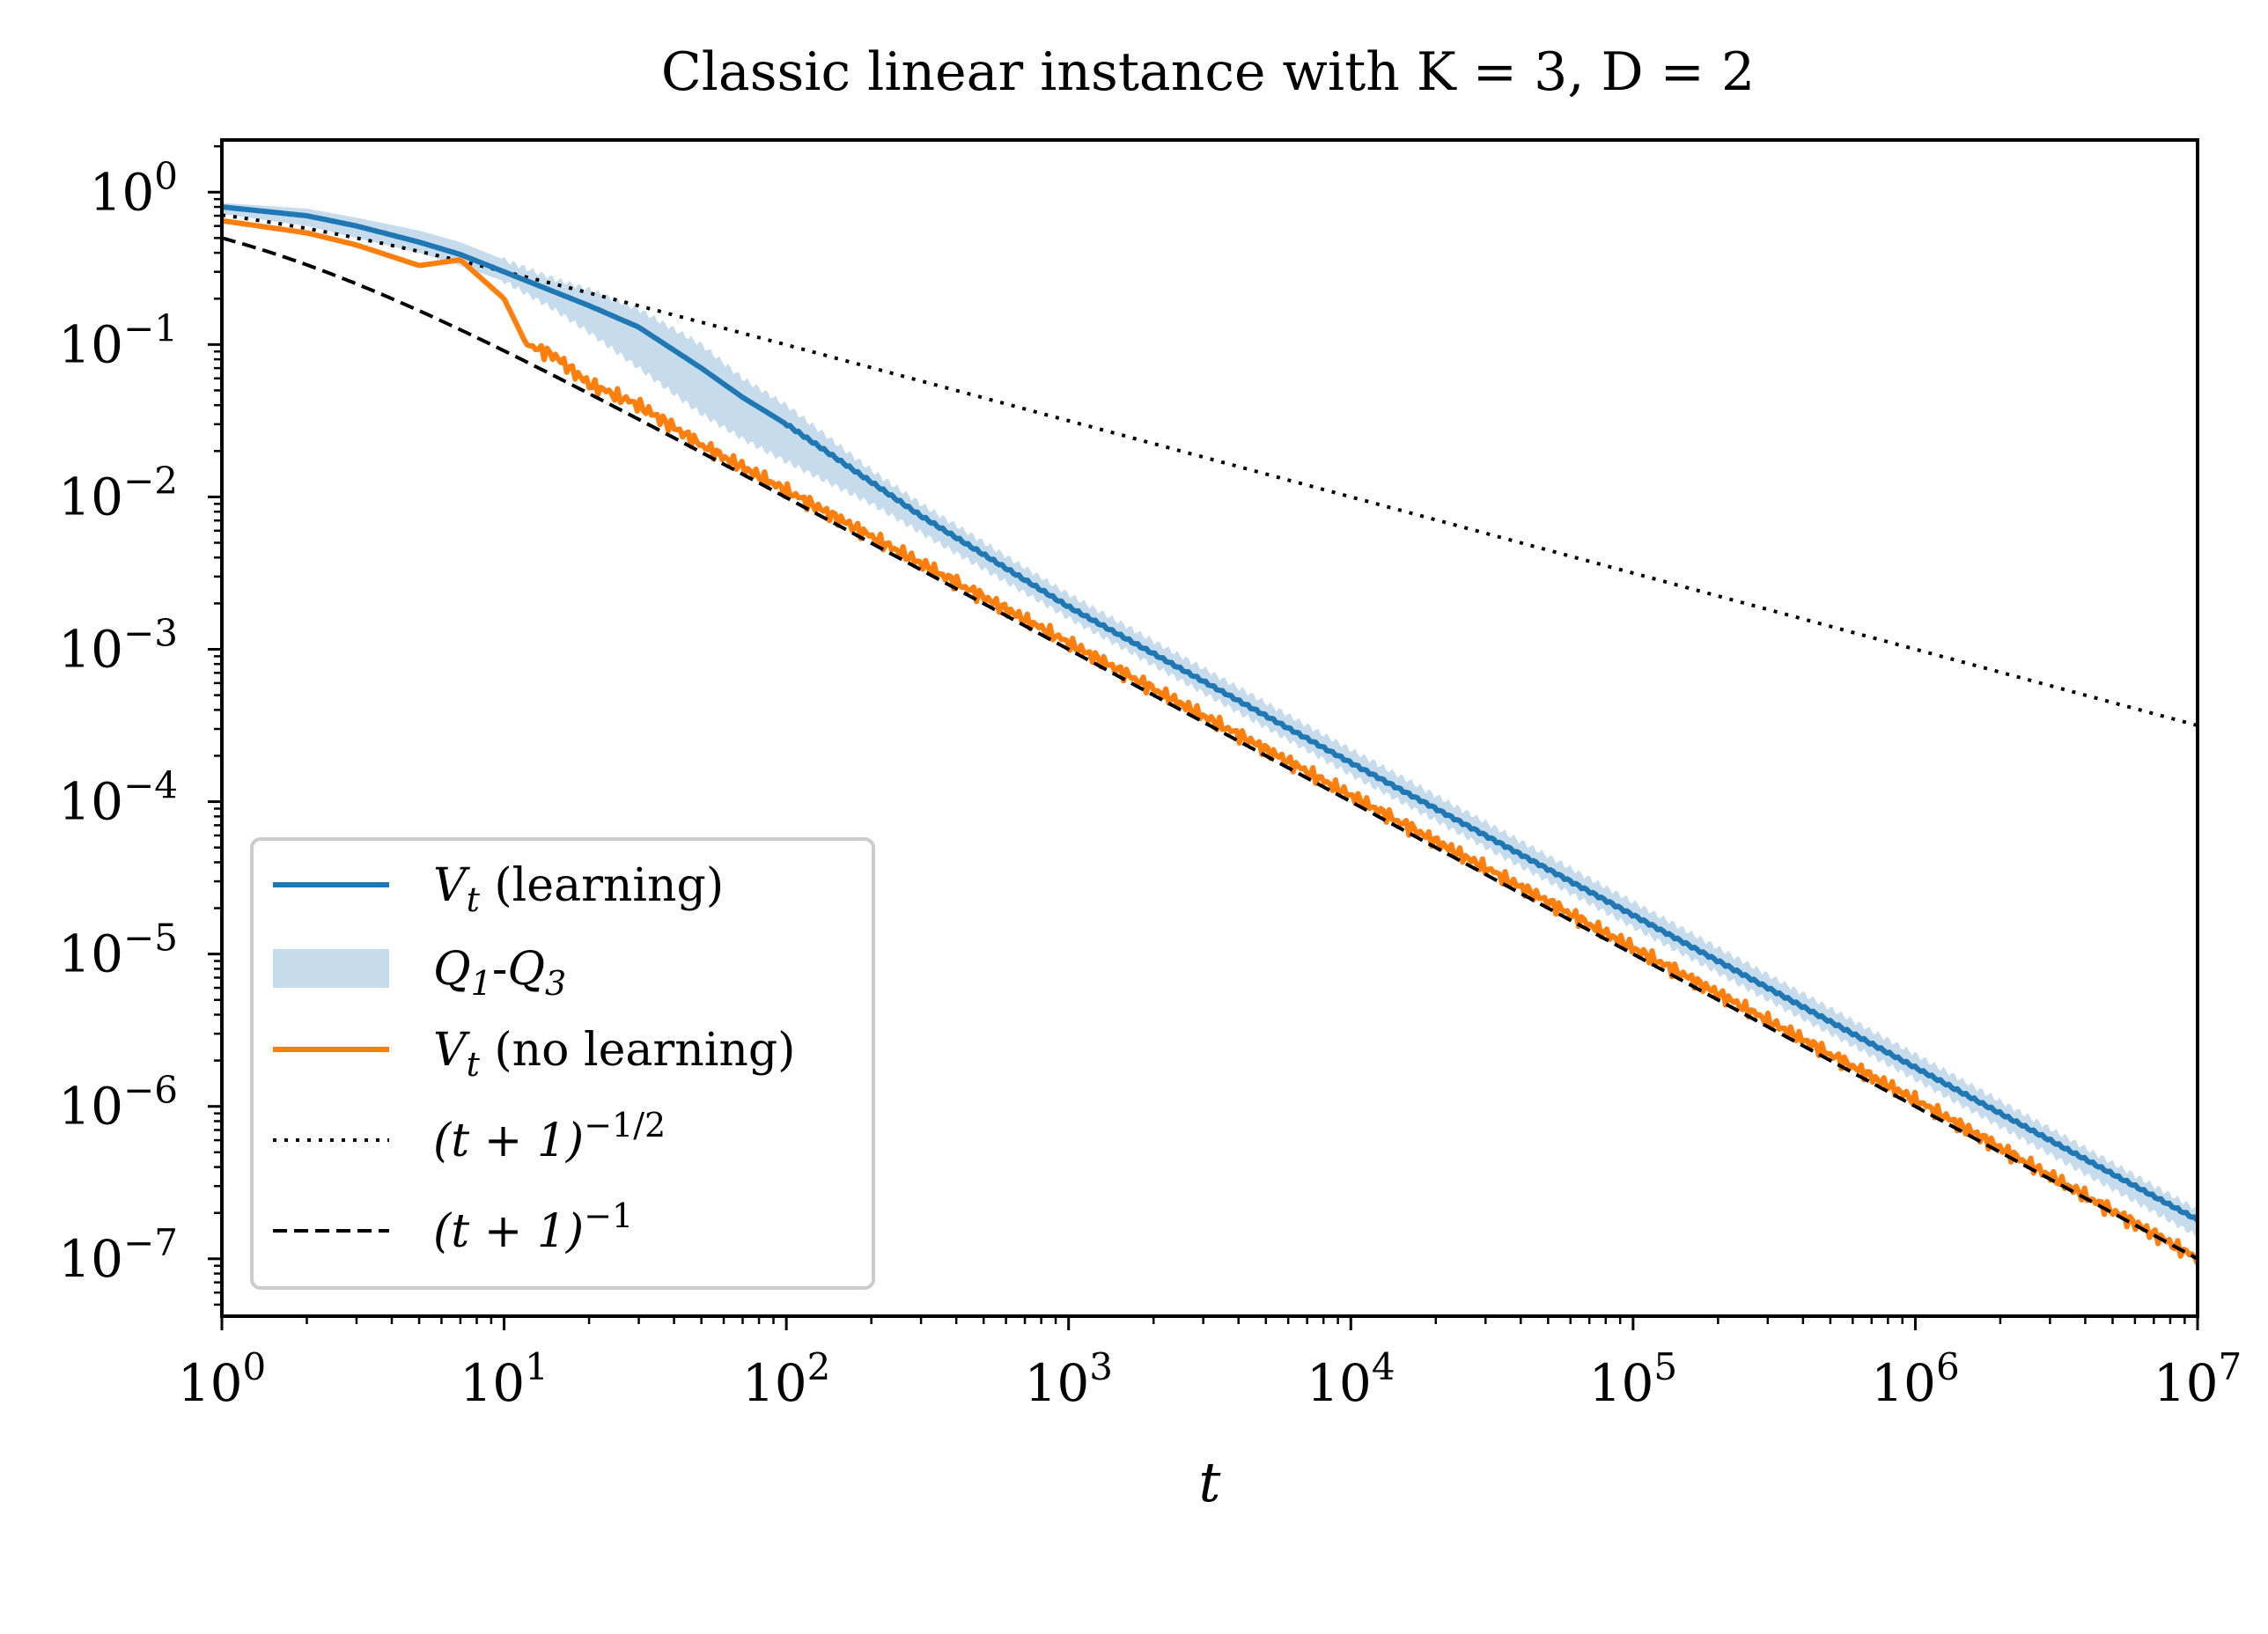 Image resolution: width=2268 pixels, height=1634 pixels. What do you see at coordinates (118, 798) in the screenshot?
I see `y-tick-label: 10⁻⁴` at bounding box center [118, 798].